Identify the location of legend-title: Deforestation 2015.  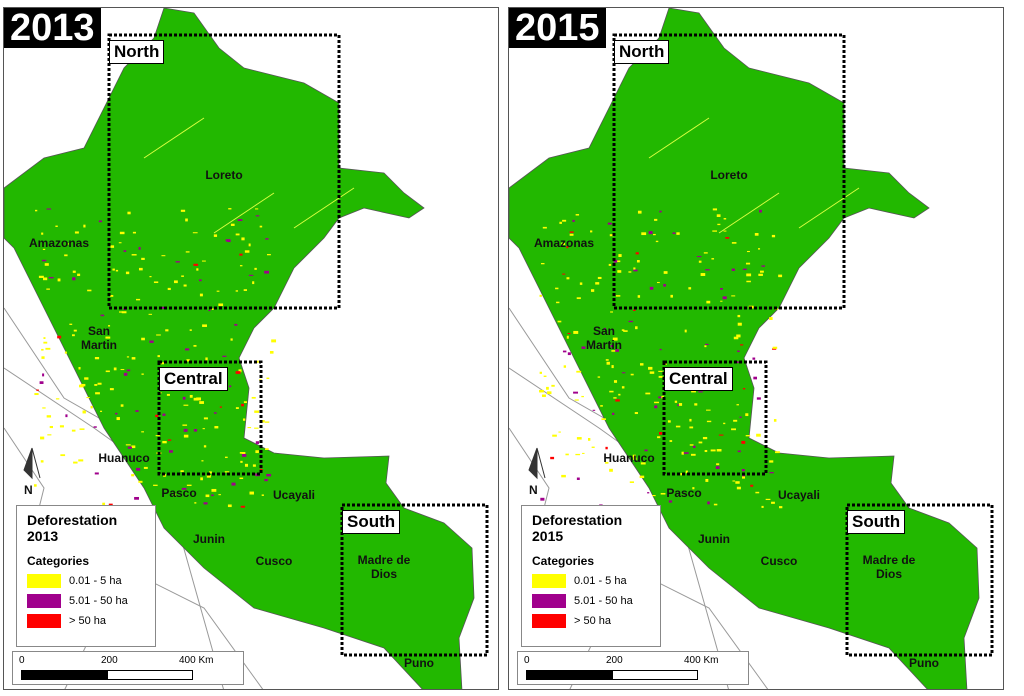
(577, 528).